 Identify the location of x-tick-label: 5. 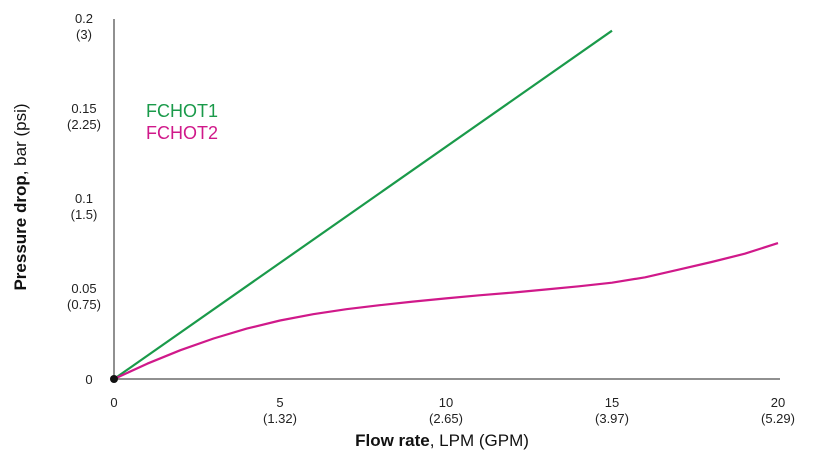
(279, 402).